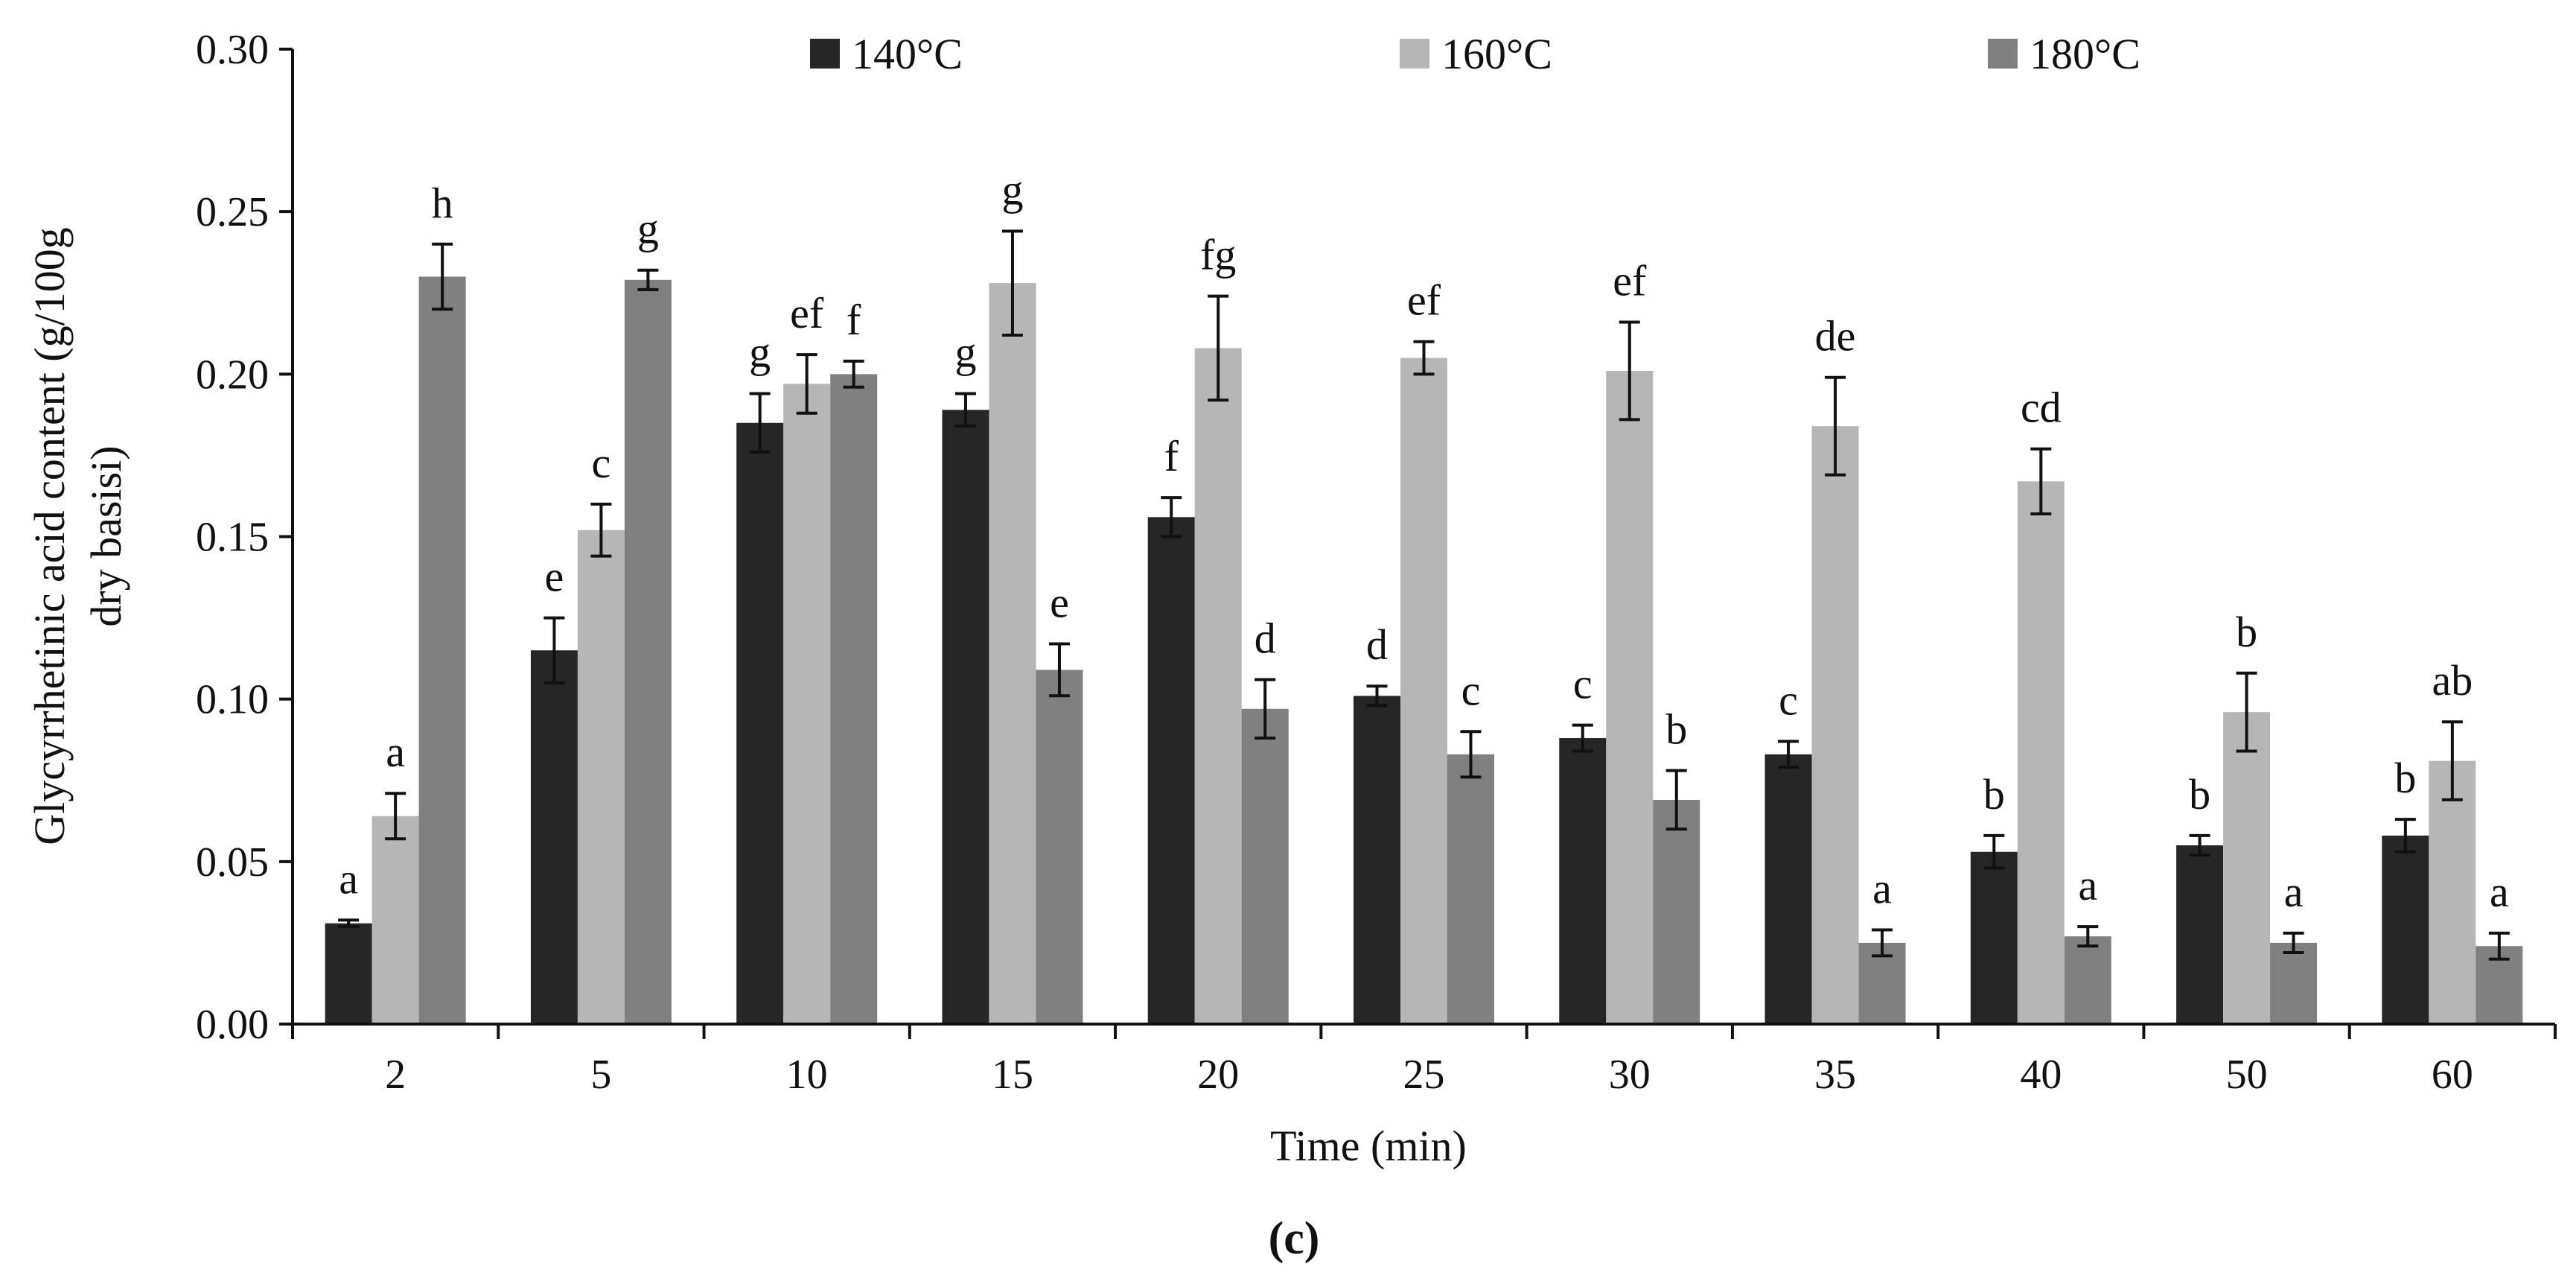 The width and height of the screenshot is (2576, 1284). I want to click on y-axis-ticks: 0.00 0.05 0.10 0.15 0.20 0.25 0.30, so click(244, 537).